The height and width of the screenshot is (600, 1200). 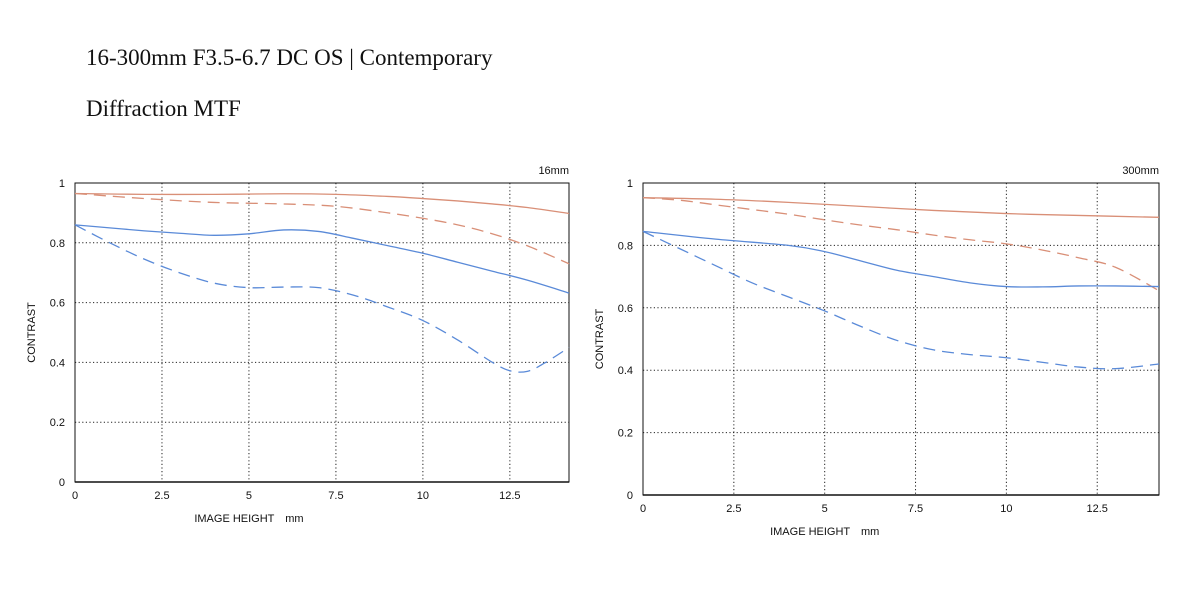 What do you see at coordinates (553, 171) in the screenshot?
I see `focal-length-label: 16mm` at bounding box center [553, 171].